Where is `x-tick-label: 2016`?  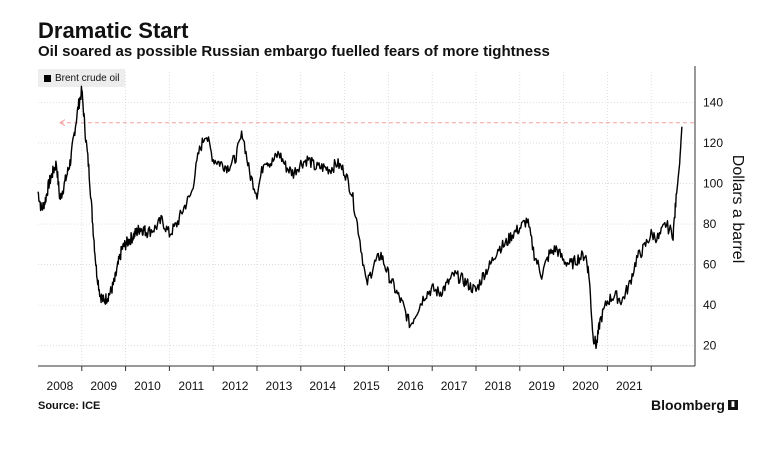
x-tick-label: 2016 is located at coordinates (410, 386).